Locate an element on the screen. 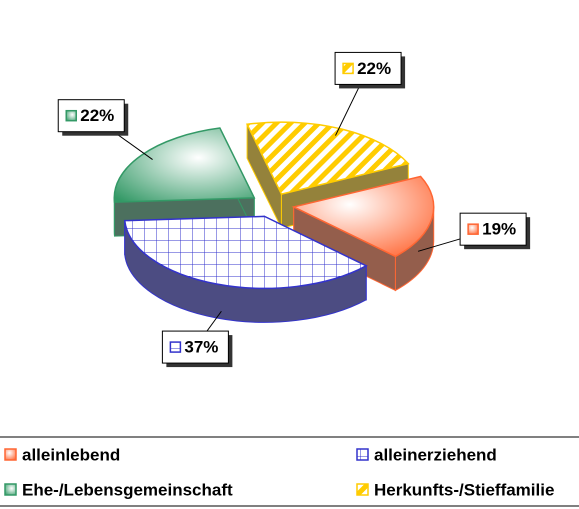 The width and height of the screenshot is (579, 509). data-label: 37% is located at coordinates (201, 347).